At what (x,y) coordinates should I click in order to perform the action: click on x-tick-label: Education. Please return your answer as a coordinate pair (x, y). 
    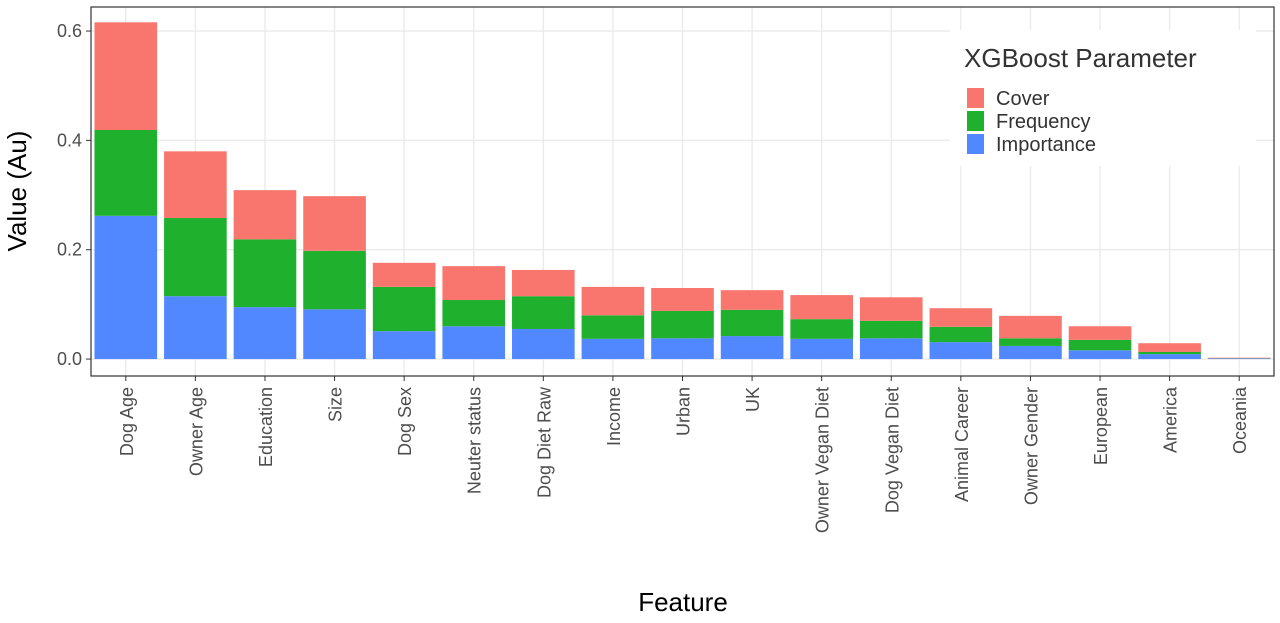
    Looking at the image, I should click on (266, 427).